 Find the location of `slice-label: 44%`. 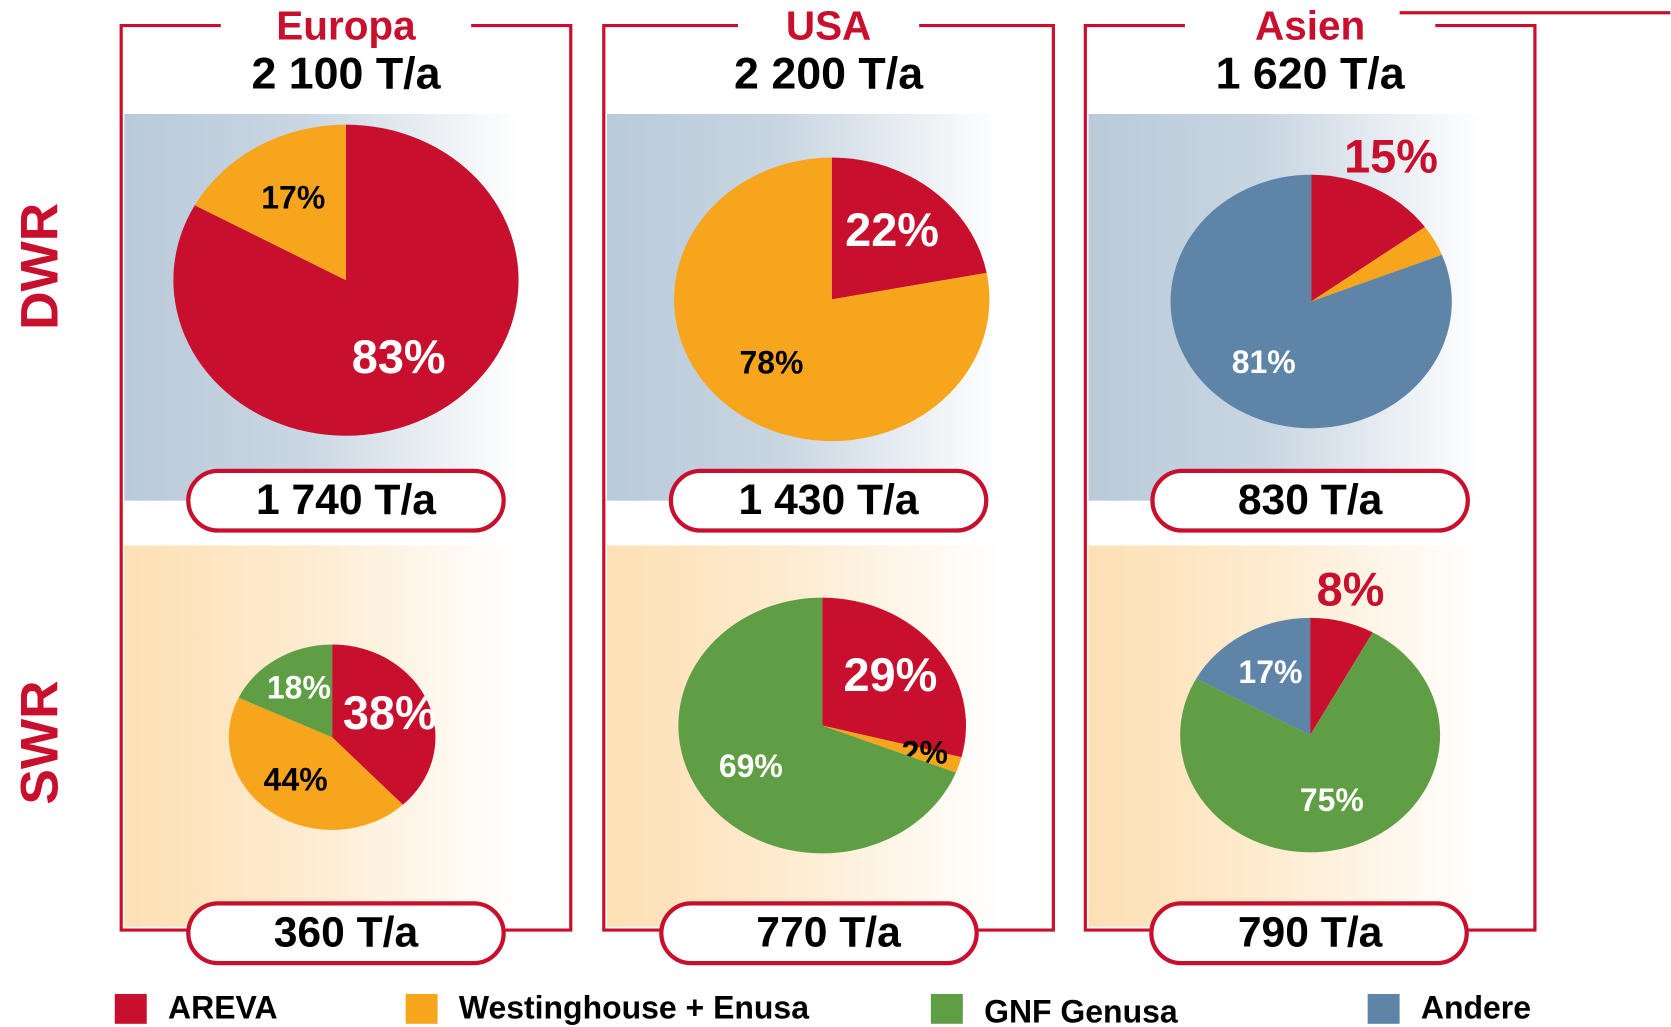

slice-label: 44% is located at coordinates (296, 780).